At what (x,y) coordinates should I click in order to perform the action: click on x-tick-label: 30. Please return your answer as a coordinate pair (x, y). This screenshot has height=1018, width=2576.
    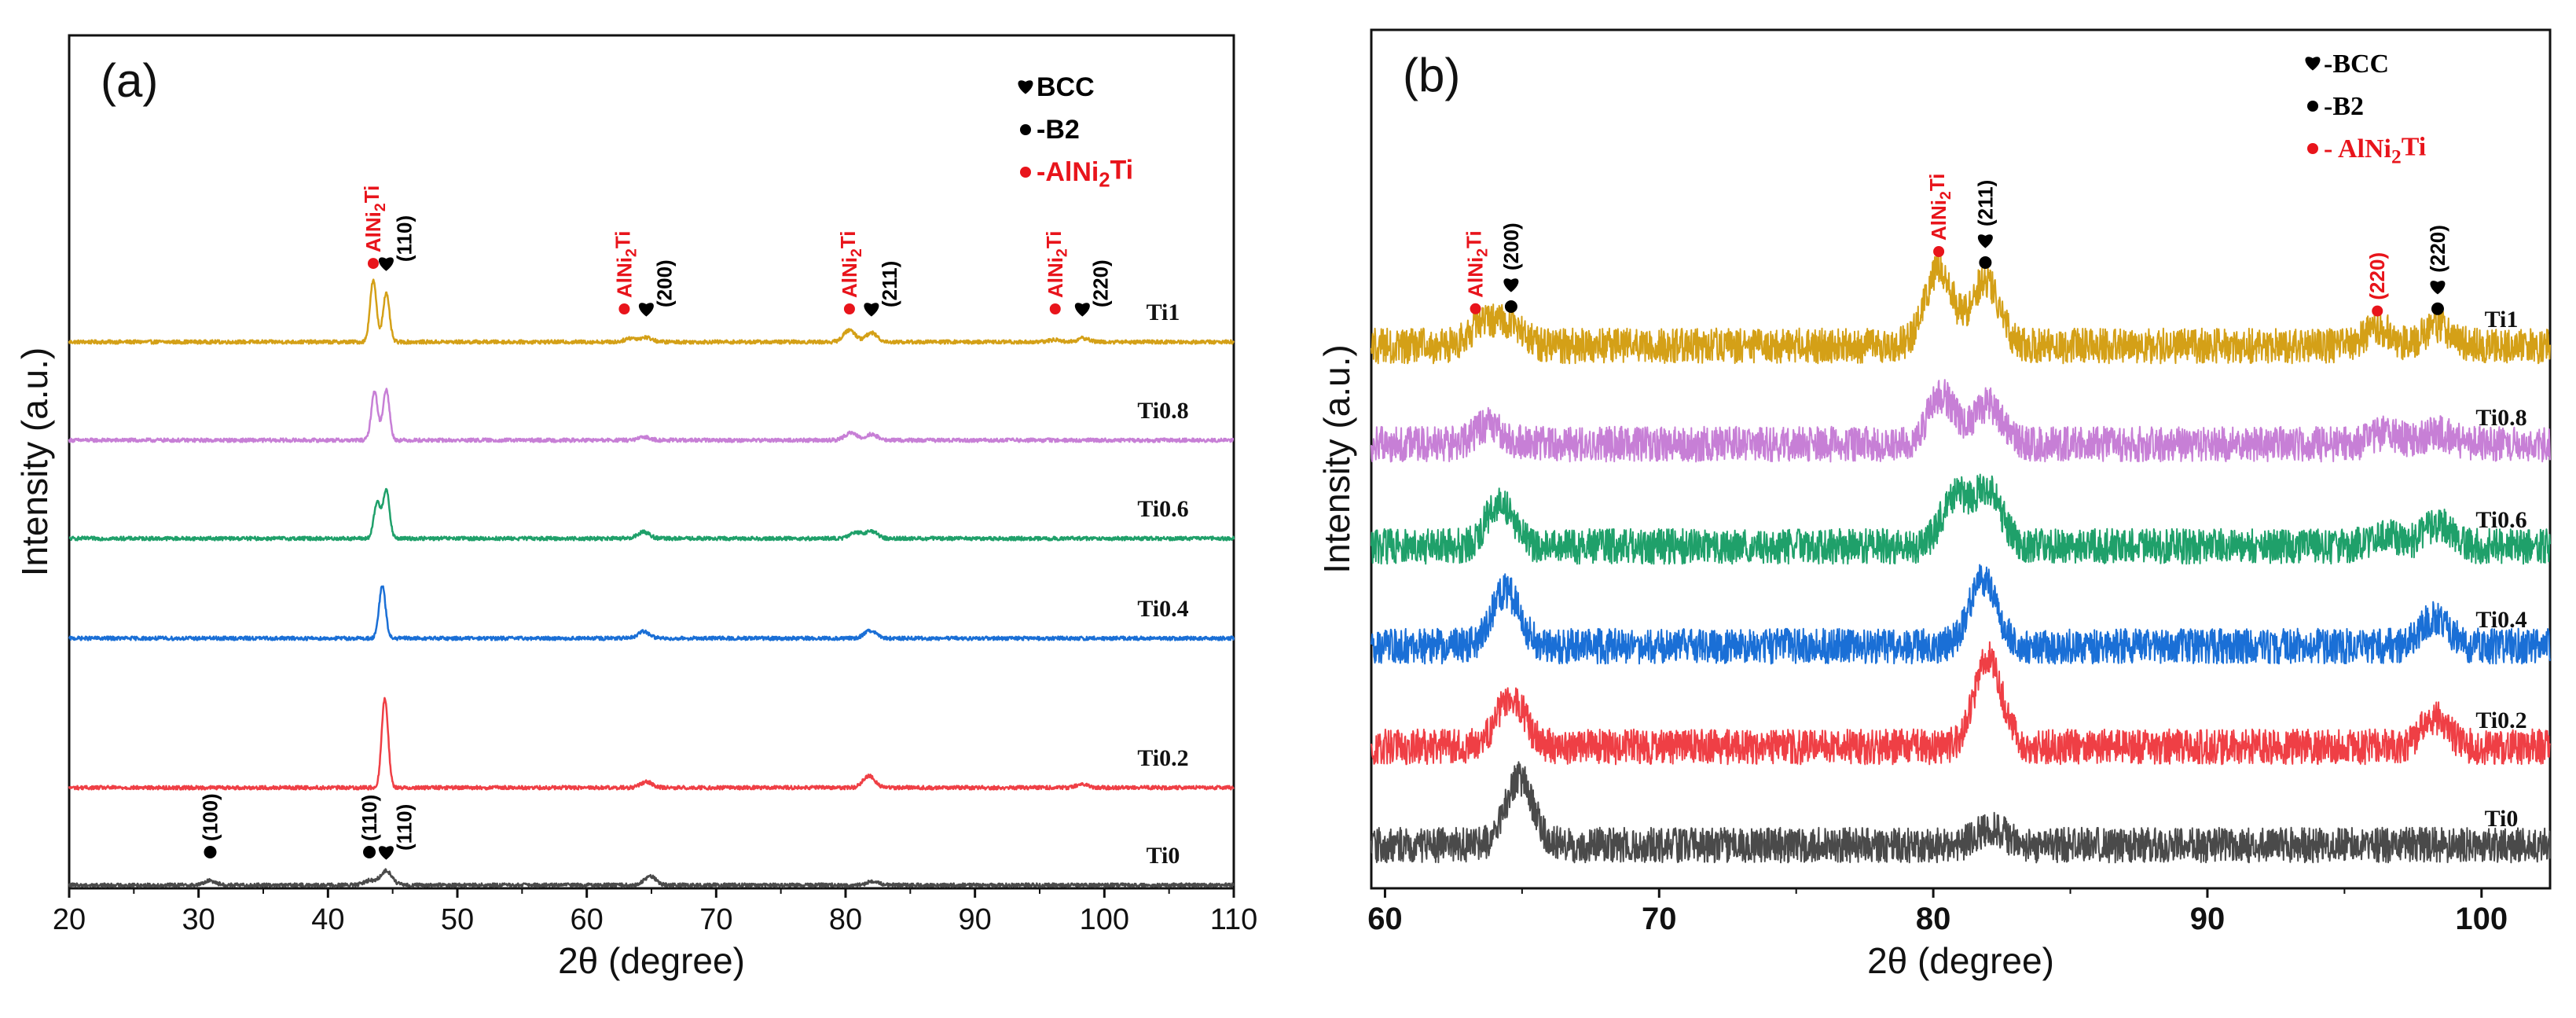
    Looking at the image, I should click on (198, 919).